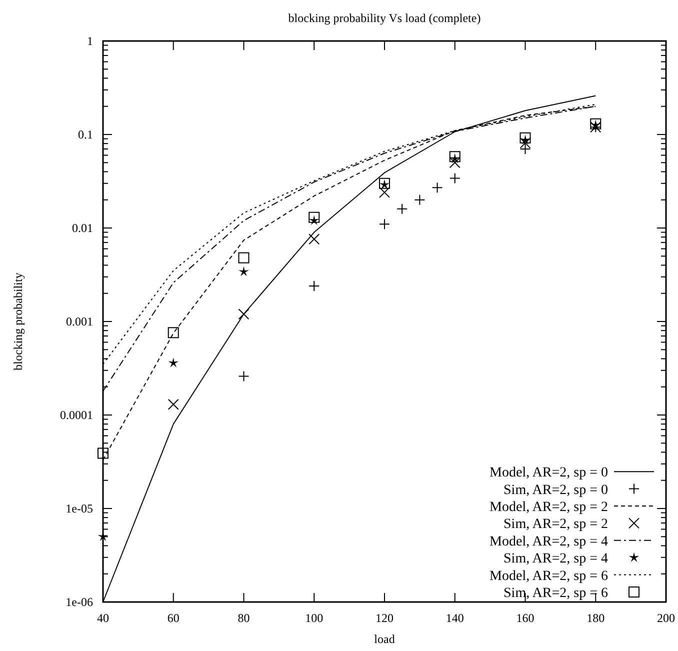  I want to click on legend-label: Sim, AR=2, sp = 4, so click(556, 559).